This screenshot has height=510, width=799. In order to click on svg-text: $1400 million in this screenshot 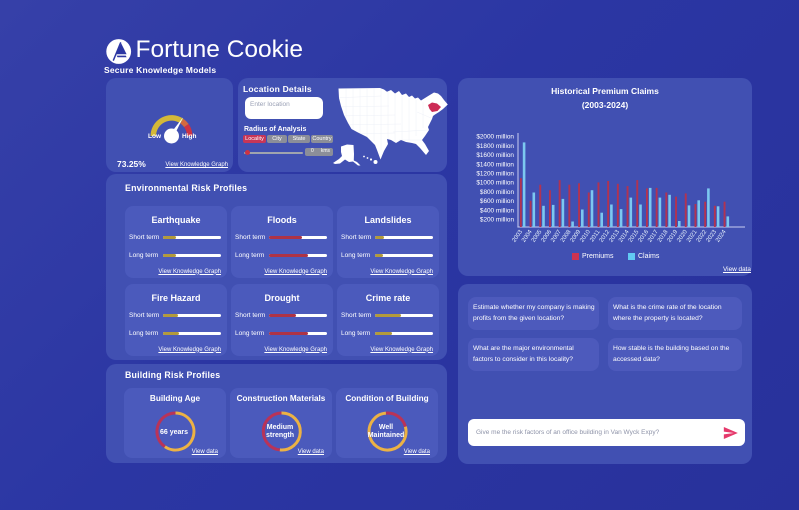, I will do `click(495, 164)`.